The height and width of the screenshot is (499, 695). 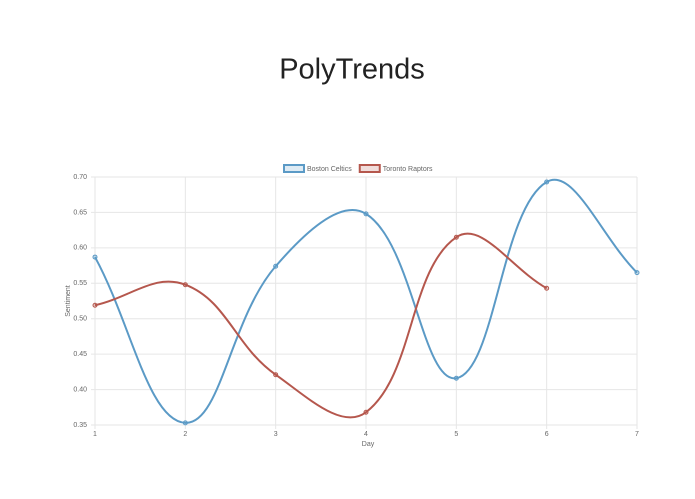 What do you see at coordinates (547, 434) in the screenshot?
I see `x-tick-label: 6` at bounding box center [547, 434].